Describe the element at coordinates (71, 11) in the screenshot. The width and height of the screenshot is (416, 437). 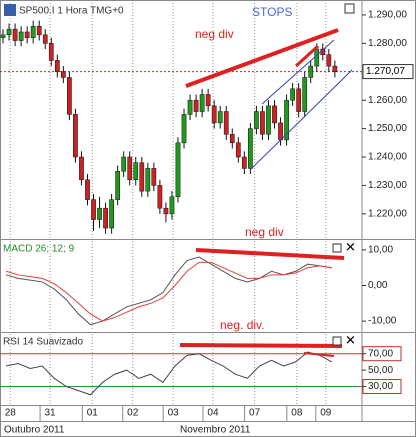
I see `chart-title: SP500.I 1 Hora TMG+0` at that location.